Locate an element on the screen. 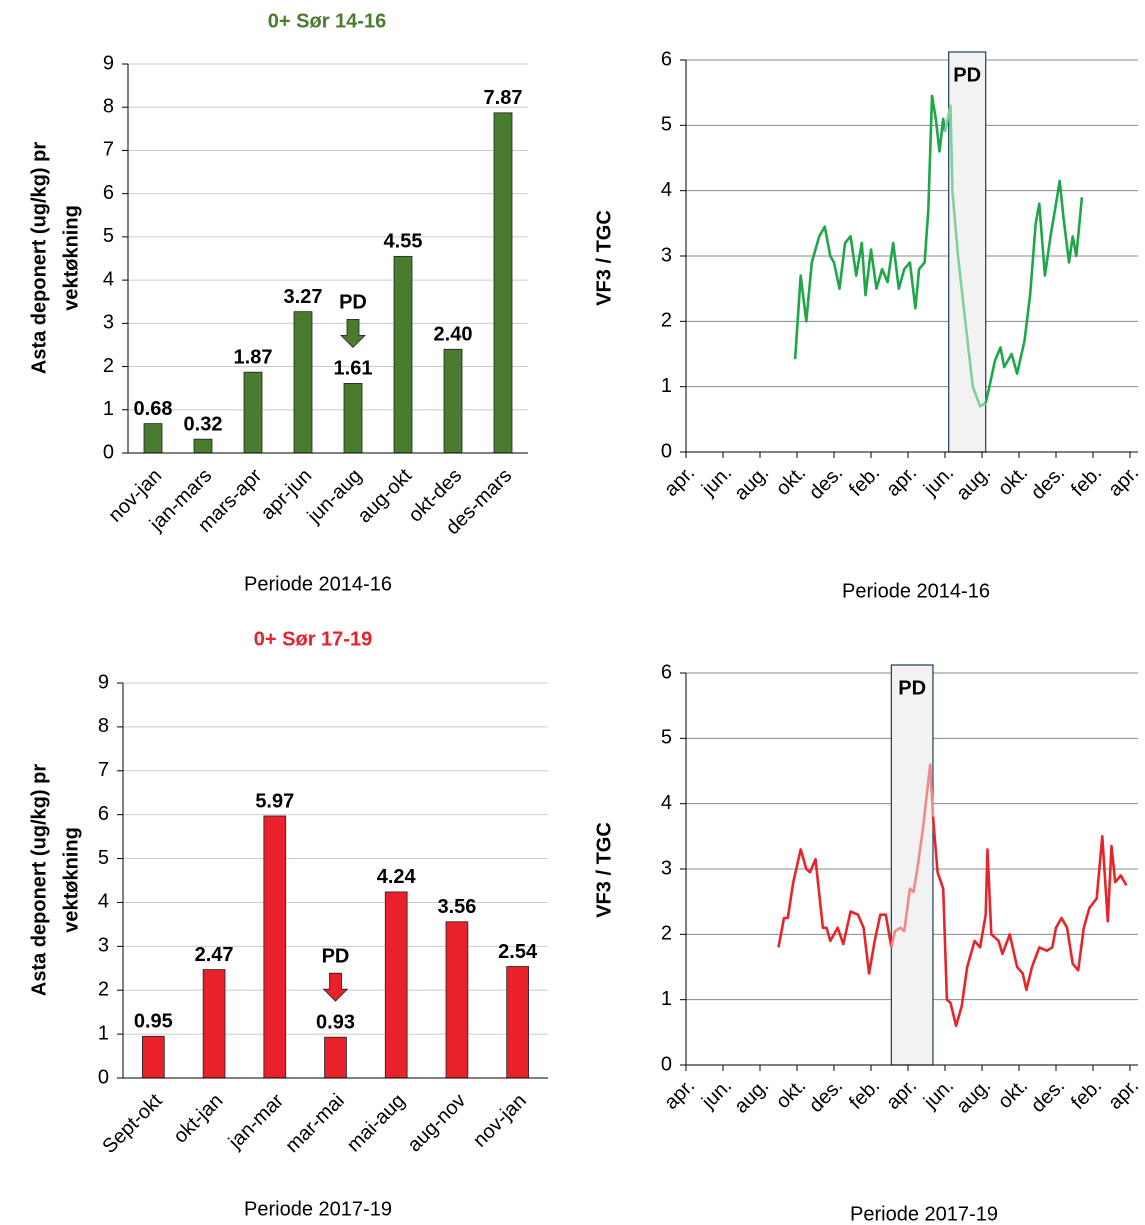  value-label: 3.27 is located at coordinates (303, 297).